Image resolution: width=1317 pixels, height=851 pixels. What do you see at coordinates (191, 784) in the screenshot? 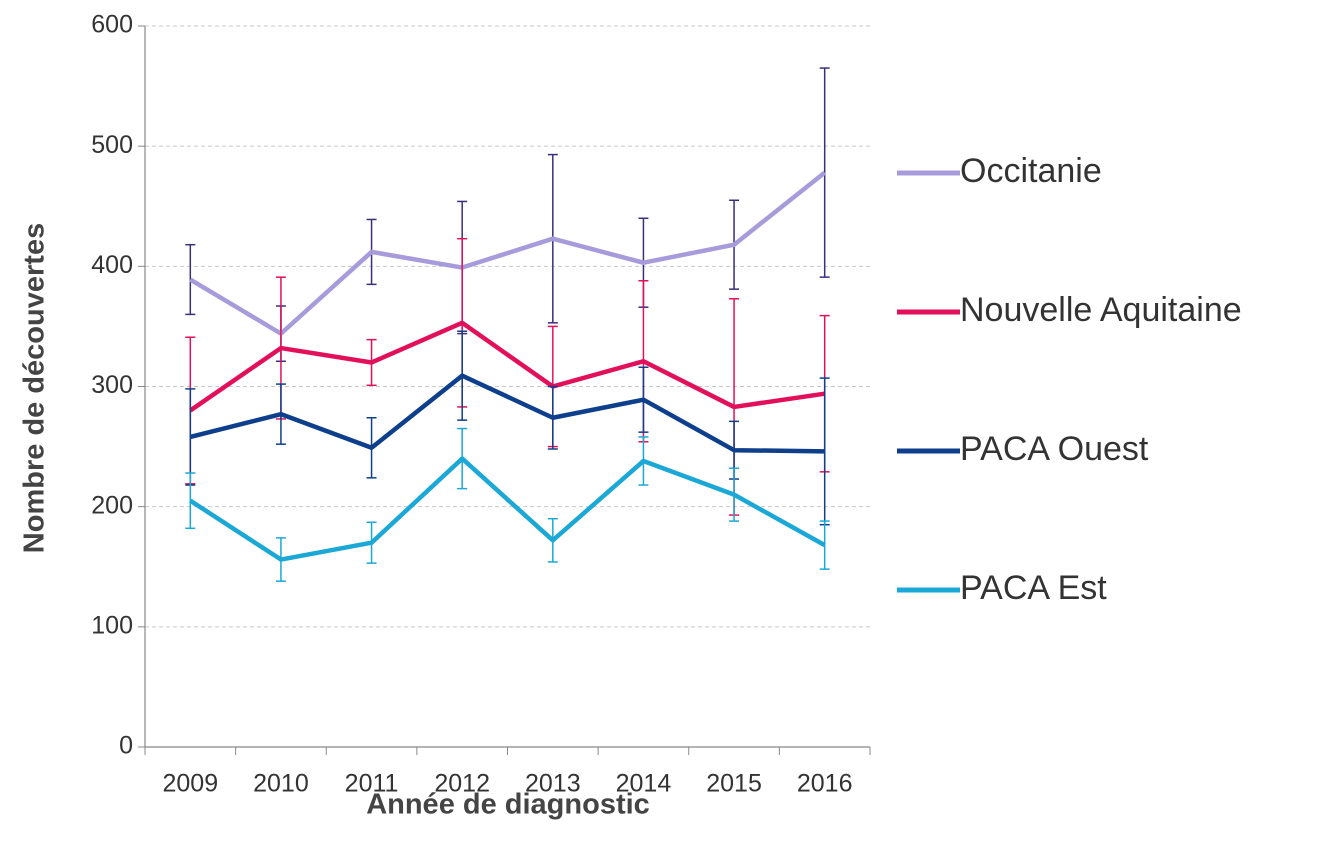
I see `x-tick-label: 2009` at bounding box center [191, 784].